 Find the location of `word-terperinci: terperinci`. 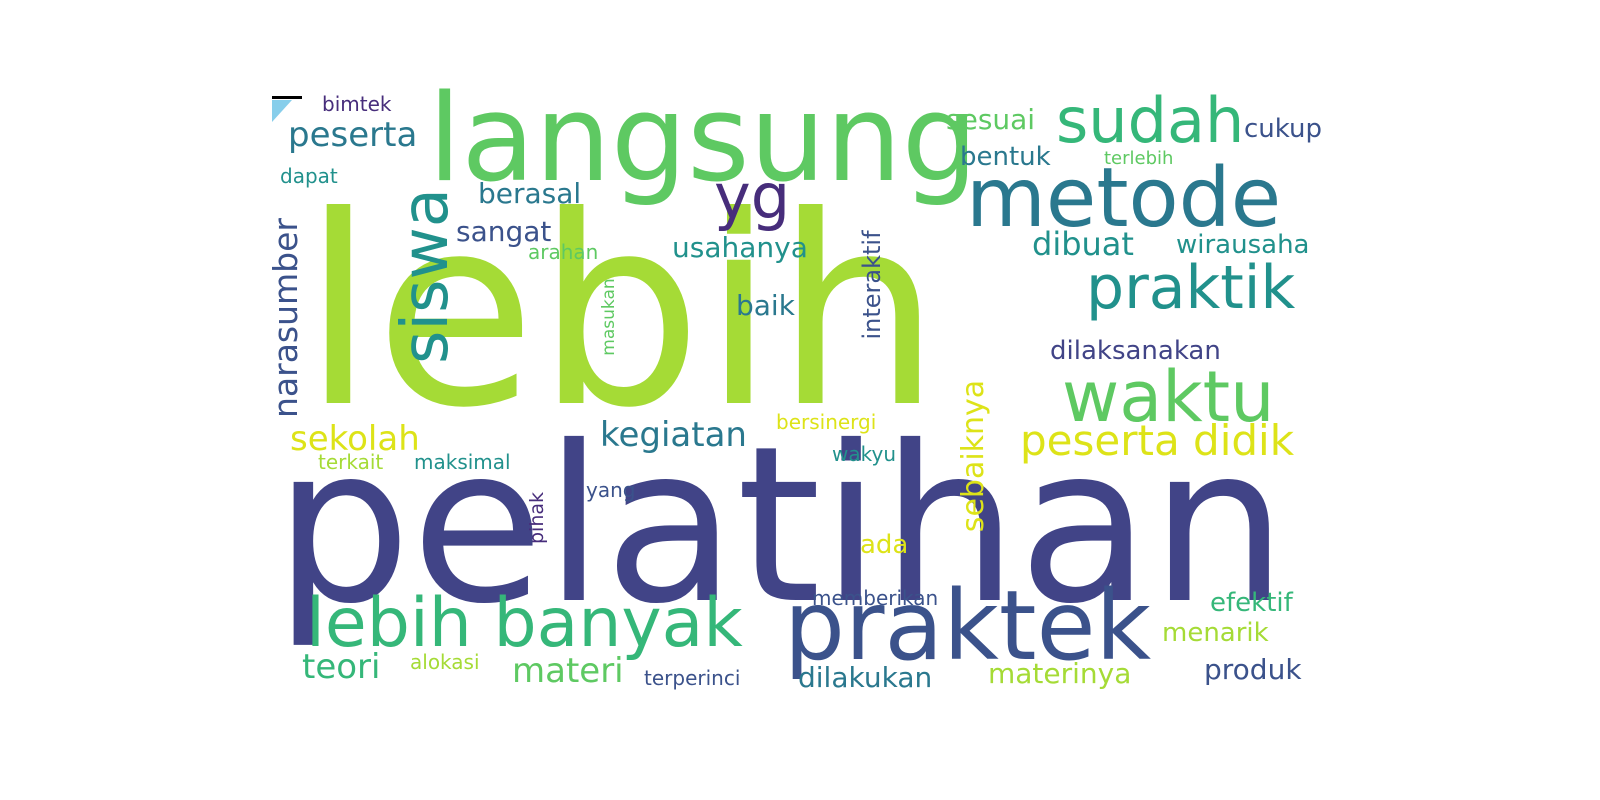

word-terperinci: terperinci is located at coordinates (692, 678).